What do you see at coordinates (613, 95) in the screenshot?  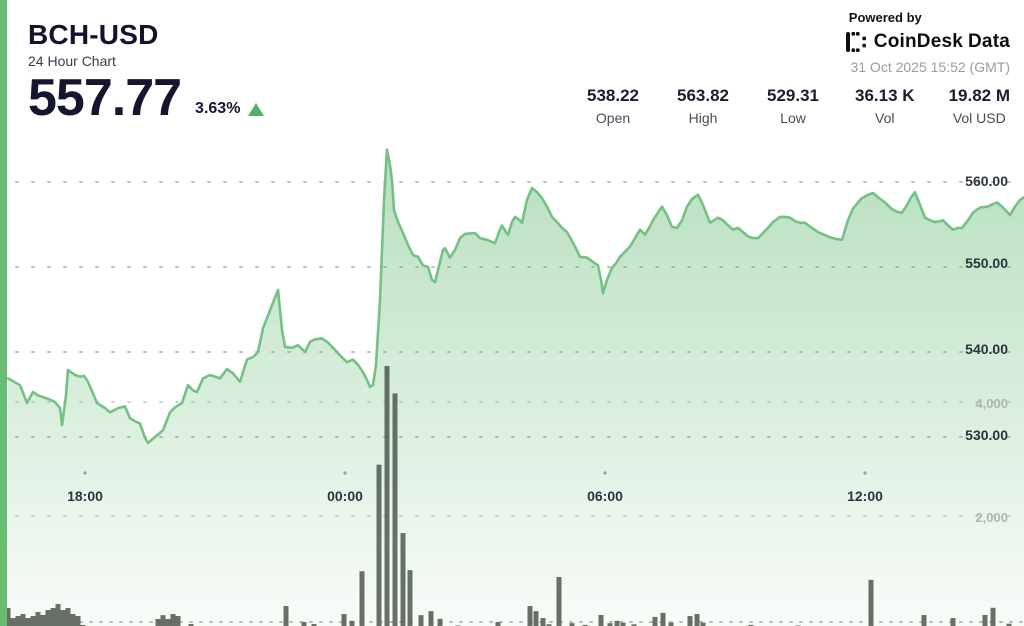 I see `stat-open-value: 538.22` at bounding box center [613, 95].